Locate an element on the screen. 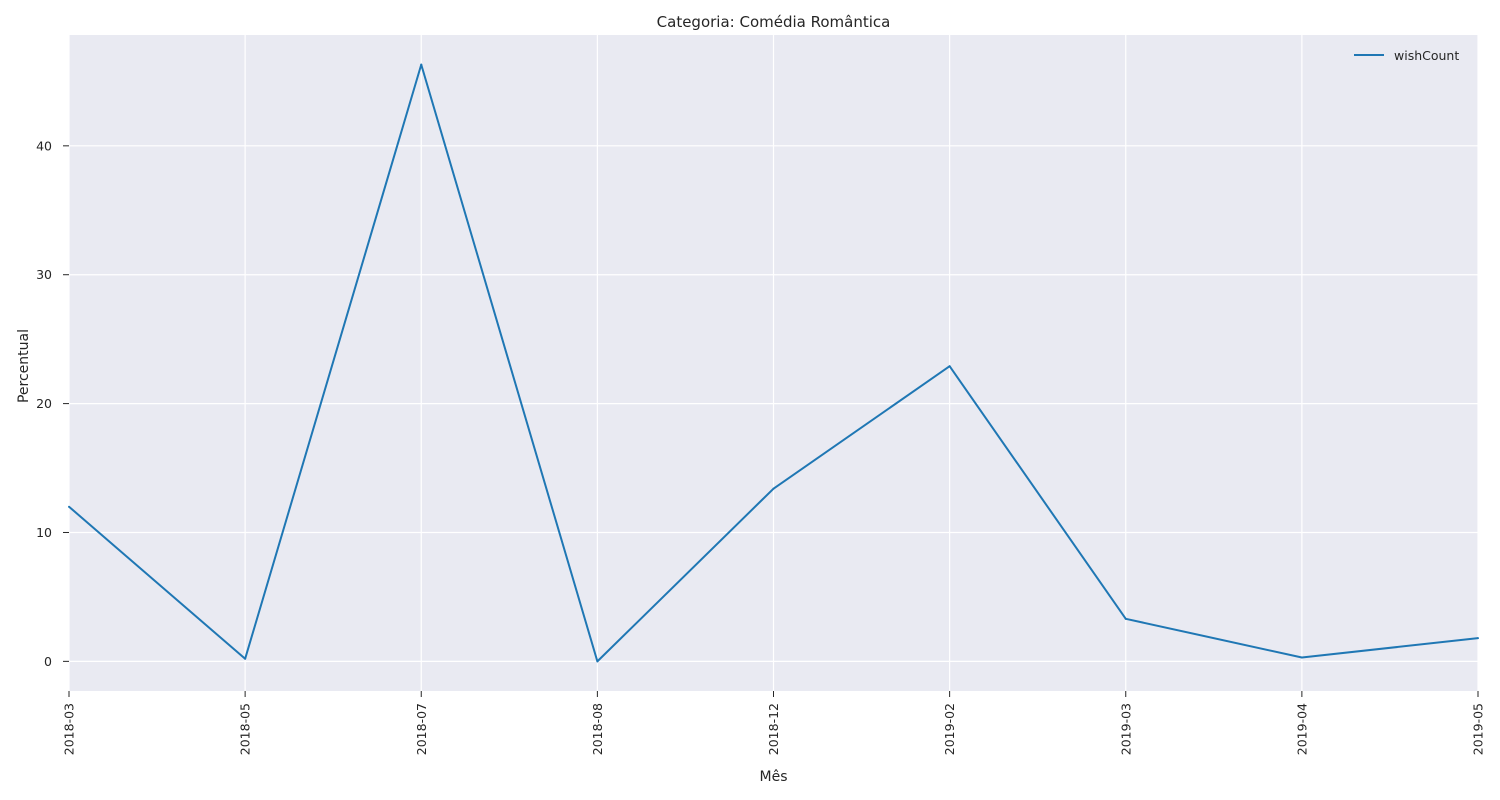 This screenshot has width=1500, height=800. x-tick-label: 2019-02 is located at coordinates (949, 729).